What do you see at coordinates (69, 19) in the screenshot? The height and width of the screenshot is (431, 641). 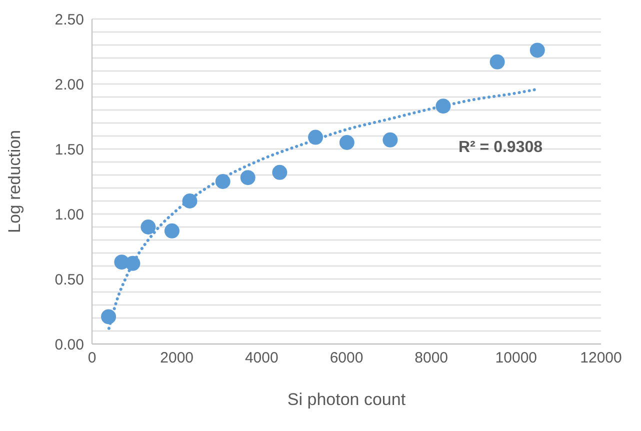 I see `y-tick-label: 2.50` at bounding box center [69, 19].